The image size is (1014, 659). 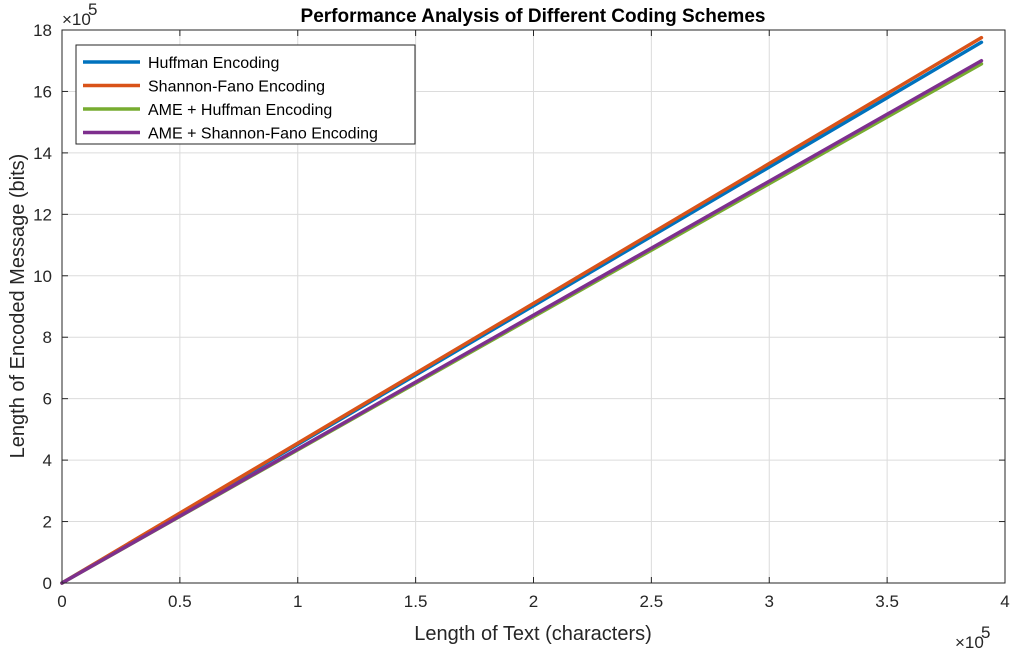 I want to click on x-tick-label: 3.5, so click(x=887, y=601).